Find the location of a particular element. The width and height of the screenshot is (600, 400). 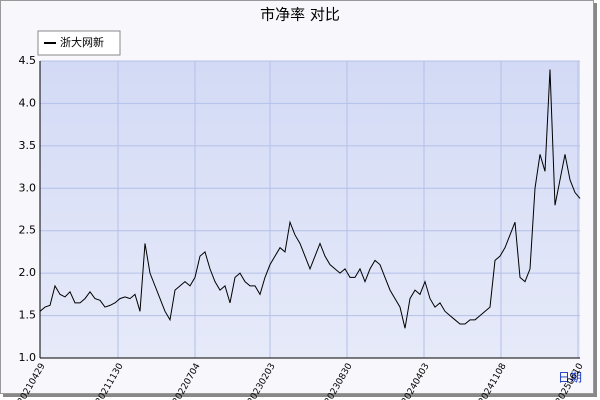

x-axis-label: 日期 is located at coordinates (570, 378).